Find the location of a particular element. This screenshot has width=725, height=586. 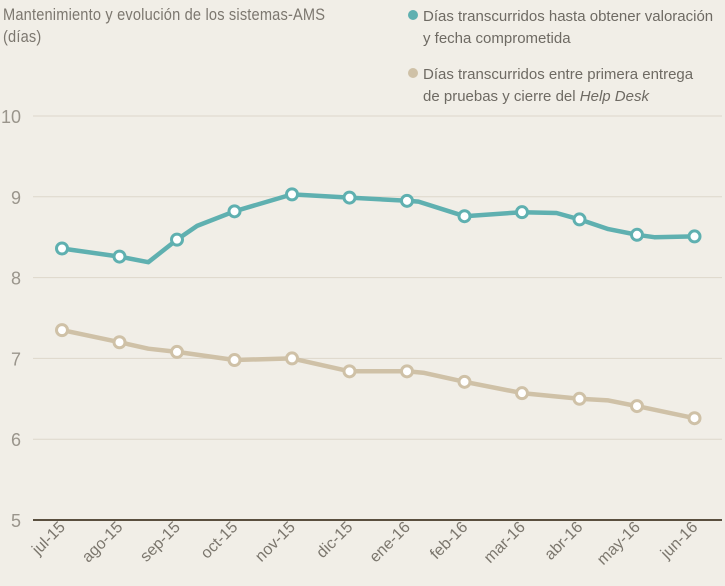

y-tick-label: 6 is located at coordinates (16, 440).